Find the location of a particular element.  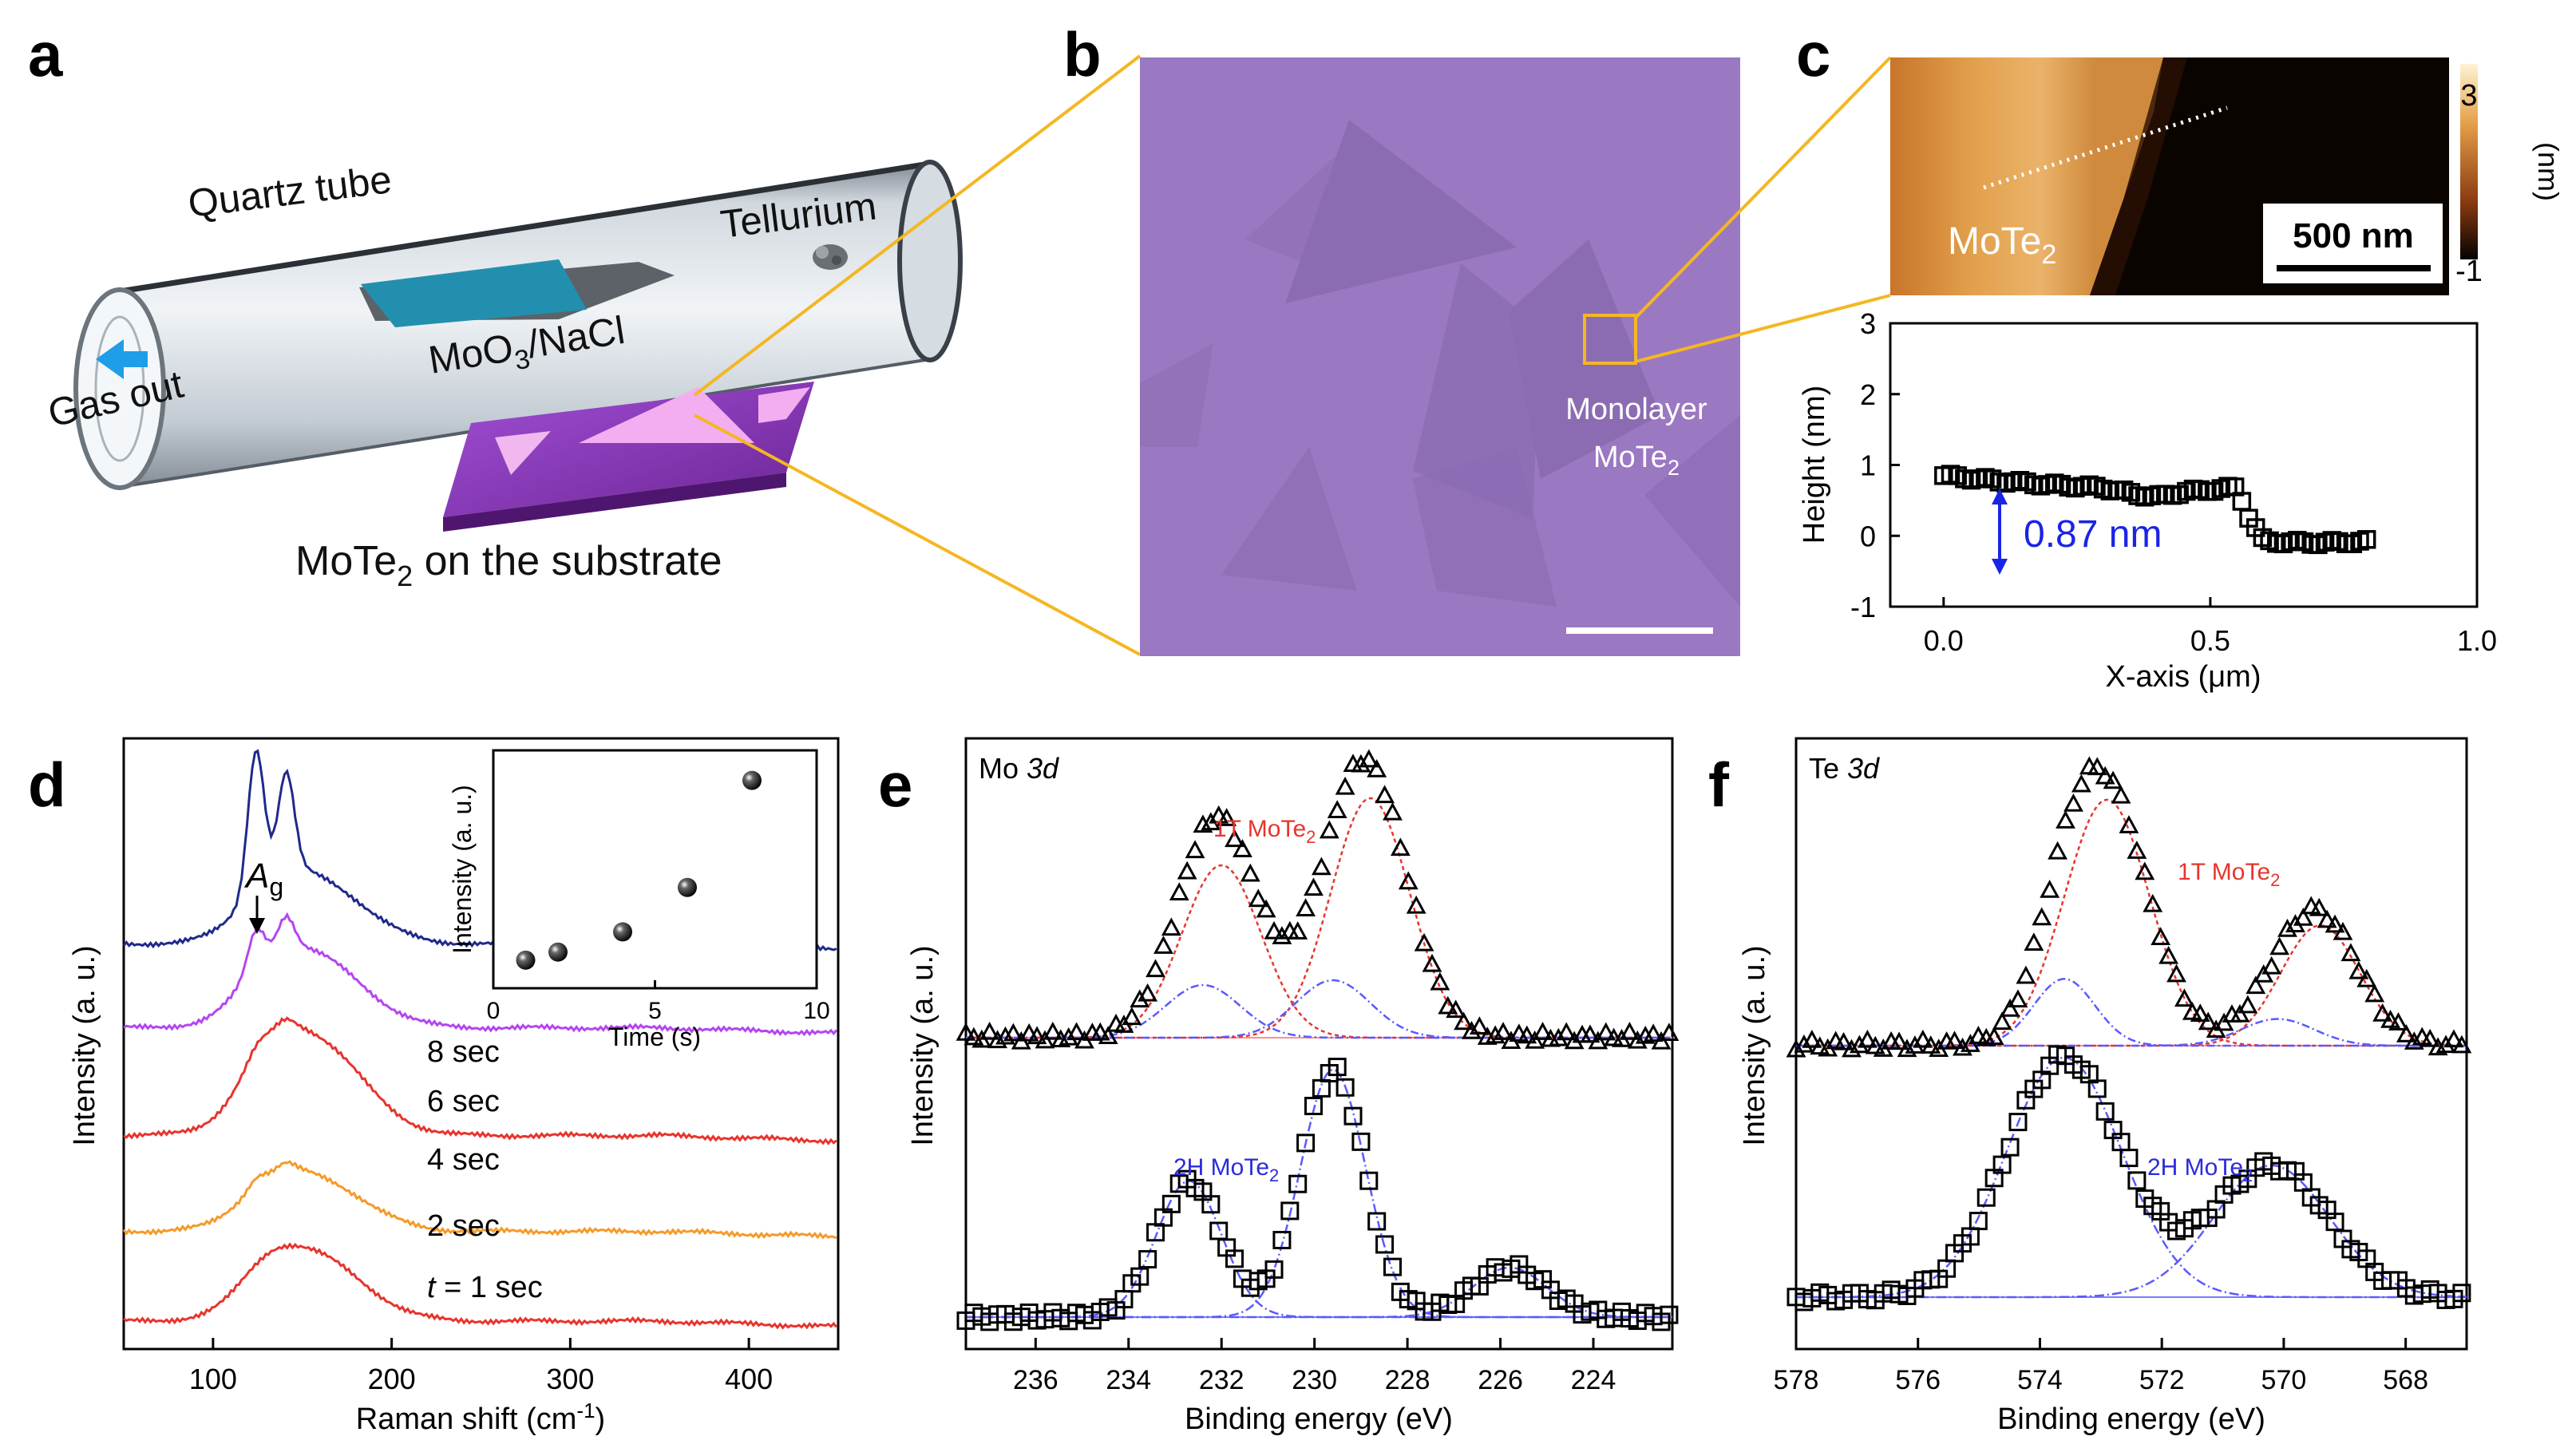

afm-profile-line is located at coordinates (2105, 147).